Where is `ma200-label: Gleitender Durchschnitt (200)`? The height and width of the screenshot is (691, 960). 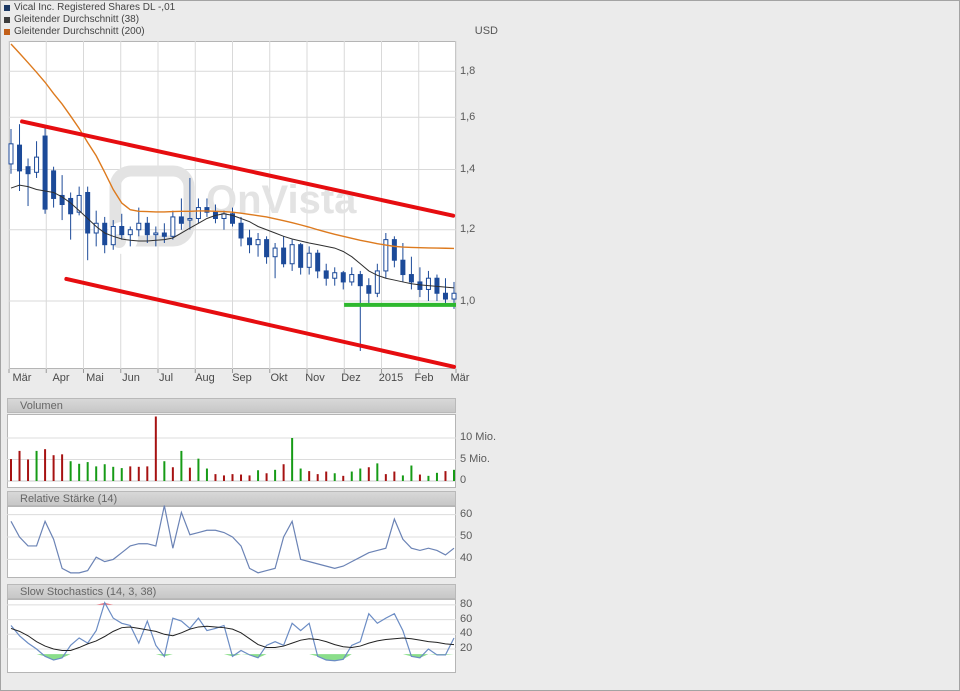 ma200-label: Gleitender Durchschnitt (200) is located at coordinates (79, 31).